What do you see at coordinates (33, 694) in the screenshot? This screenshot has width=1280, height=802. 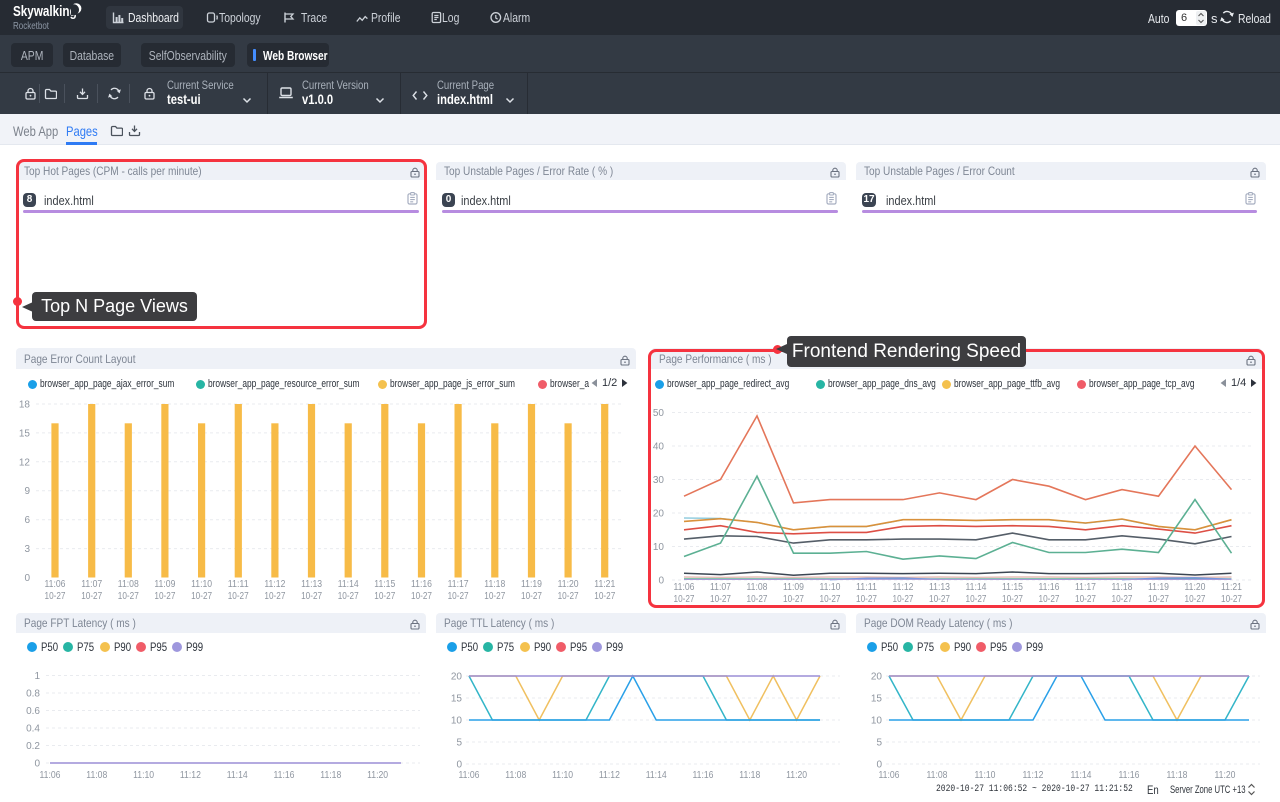 I see `svg-text: 0.8` at bounding box center [33, 694].